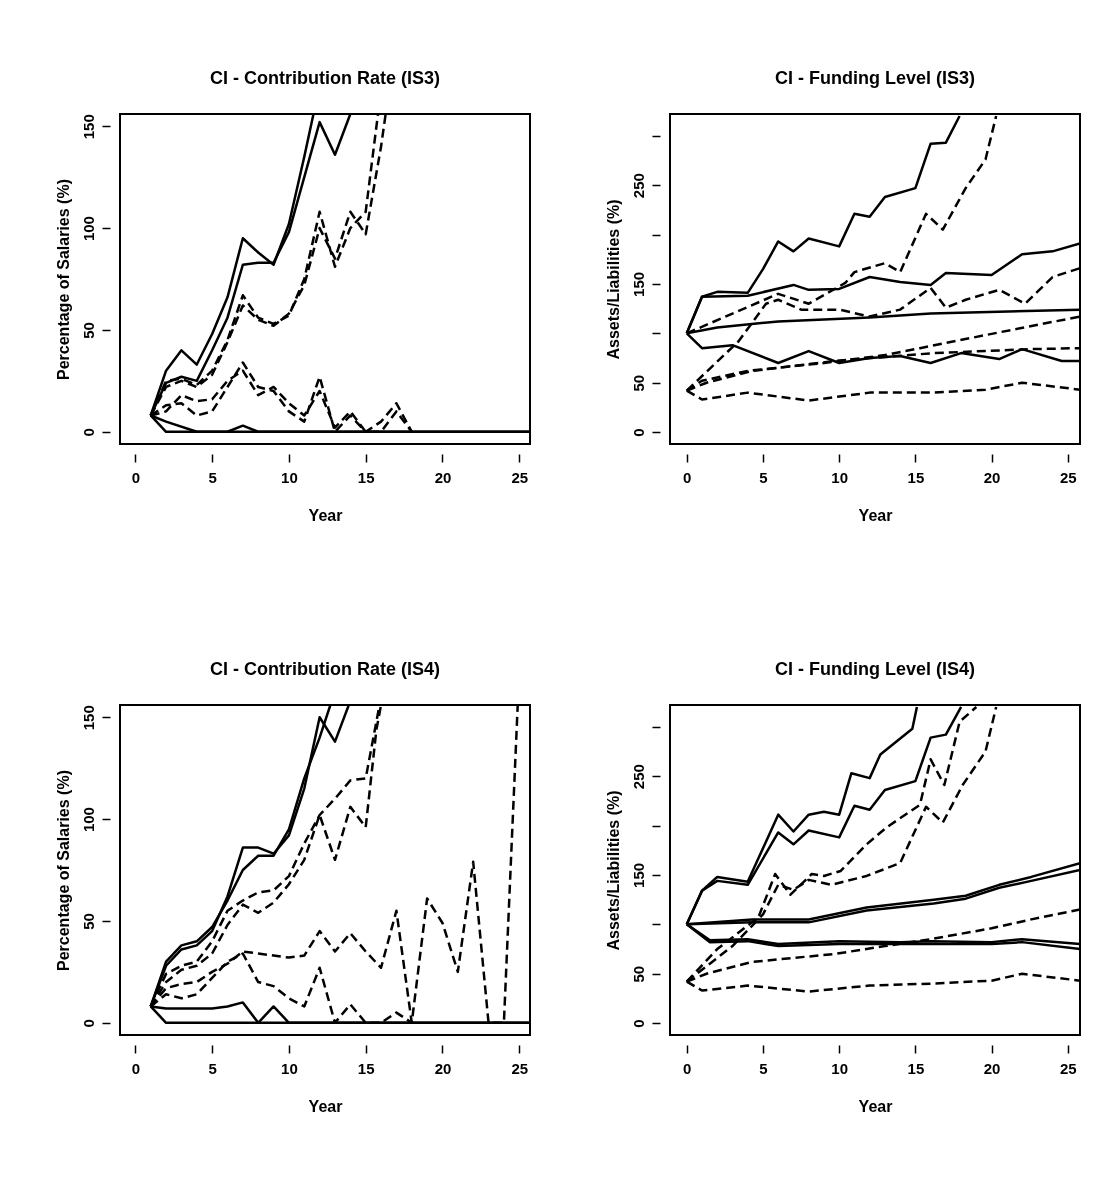 This screenshot has width=1108, height=1184. What do you see at coordinates (875, 669) in the screenshot?
I see `chart-title: CI - Funding Level (IS4)` at bounding box center [875, 669].